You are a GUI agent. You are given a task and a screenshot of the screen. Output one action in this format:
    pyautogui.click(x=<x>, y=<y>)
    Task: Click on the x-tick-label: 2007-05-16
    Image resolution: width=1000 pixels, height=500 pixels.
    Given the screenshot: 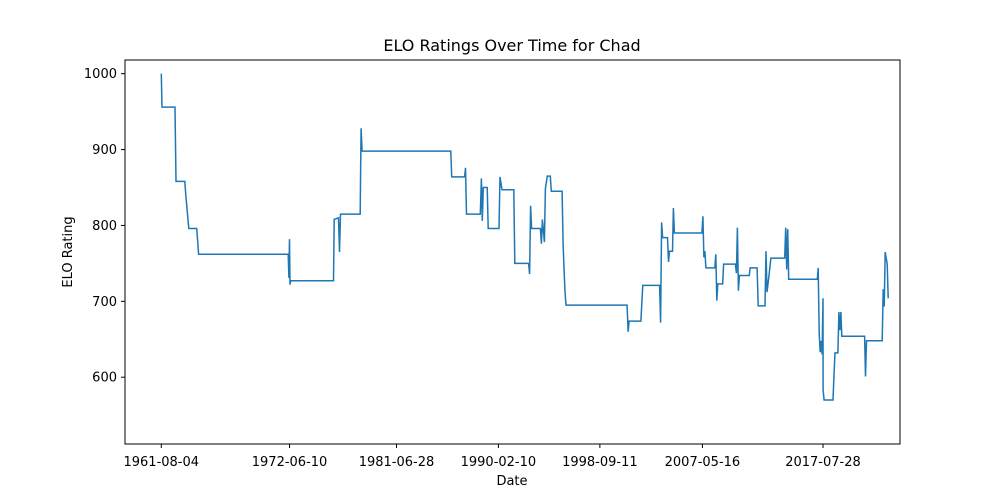 What is the action you would take?
    pyautogui.click(x=703, y=462)
    